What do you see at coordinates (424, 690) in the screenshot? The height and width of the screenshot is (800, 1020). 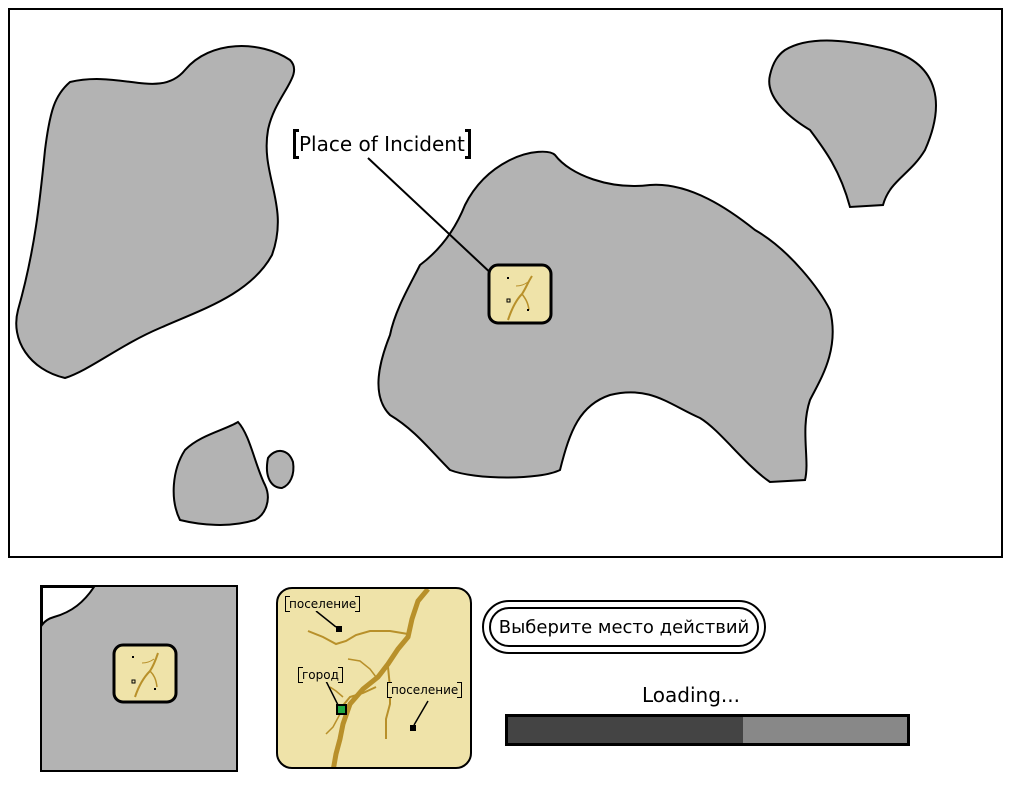 I see `settlement-label-right: поселение` at bounding box center [424, 690].